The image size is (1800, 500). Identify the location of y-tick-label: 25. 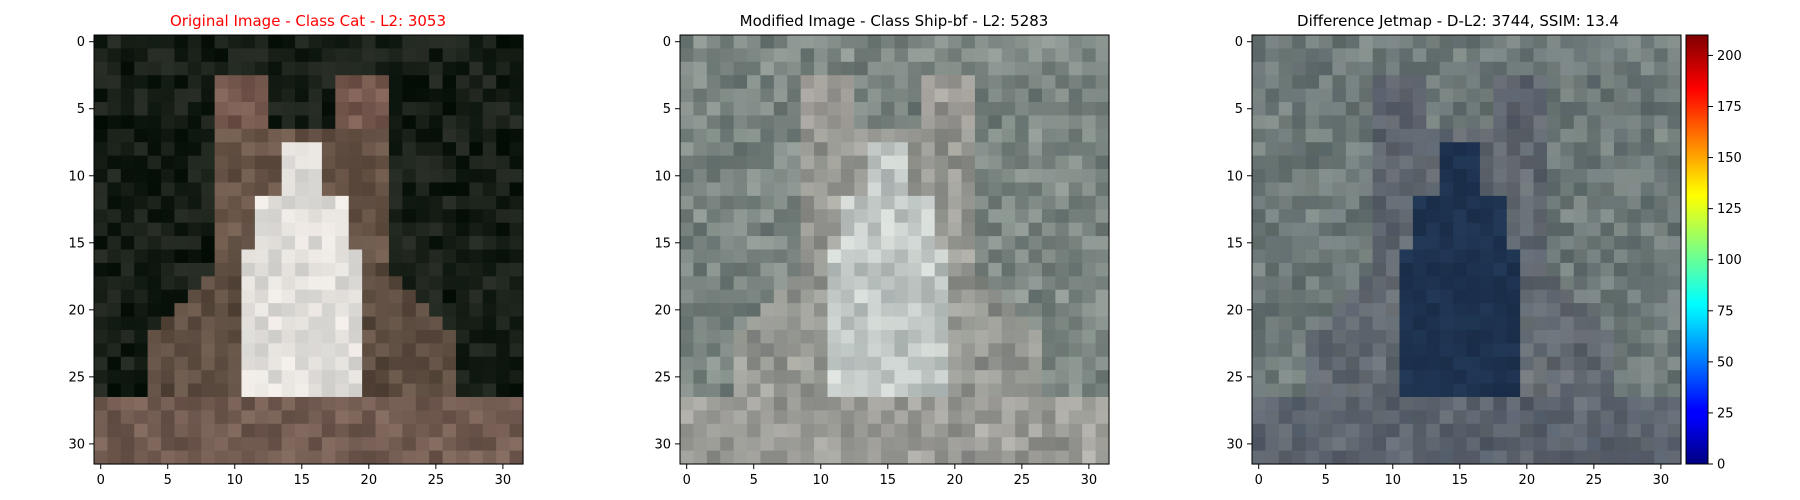
(1234, 377).